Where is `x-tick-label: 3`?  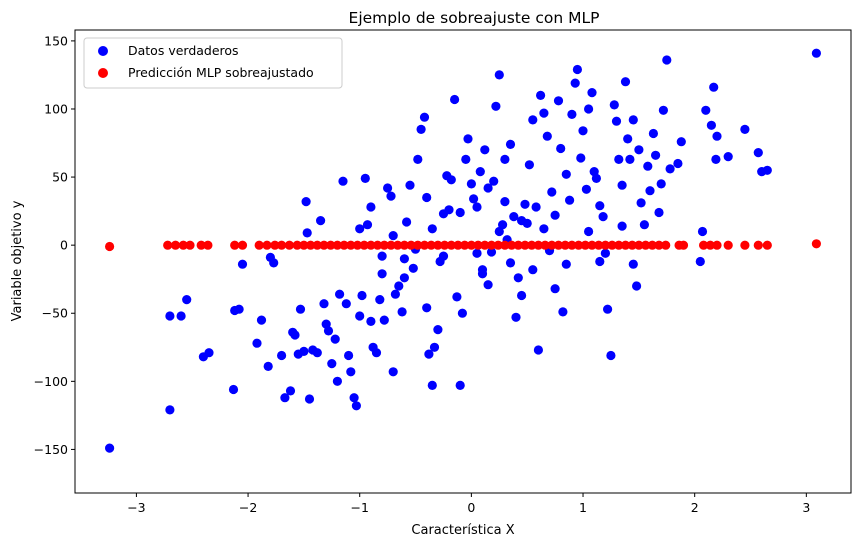 x-tick-label: 3 is located at coordinates (806, 507).